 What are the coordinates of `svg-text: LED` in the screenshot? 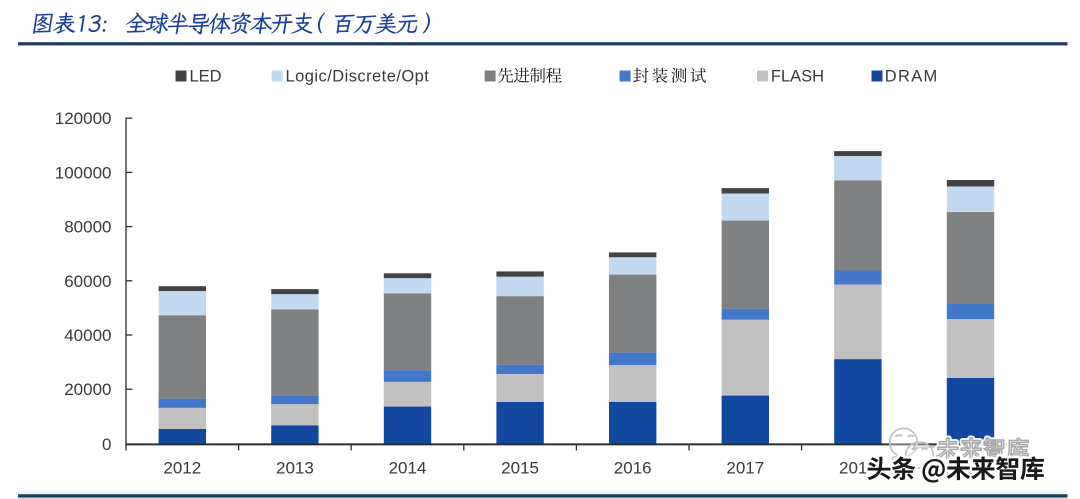 It's located at (206, 77).